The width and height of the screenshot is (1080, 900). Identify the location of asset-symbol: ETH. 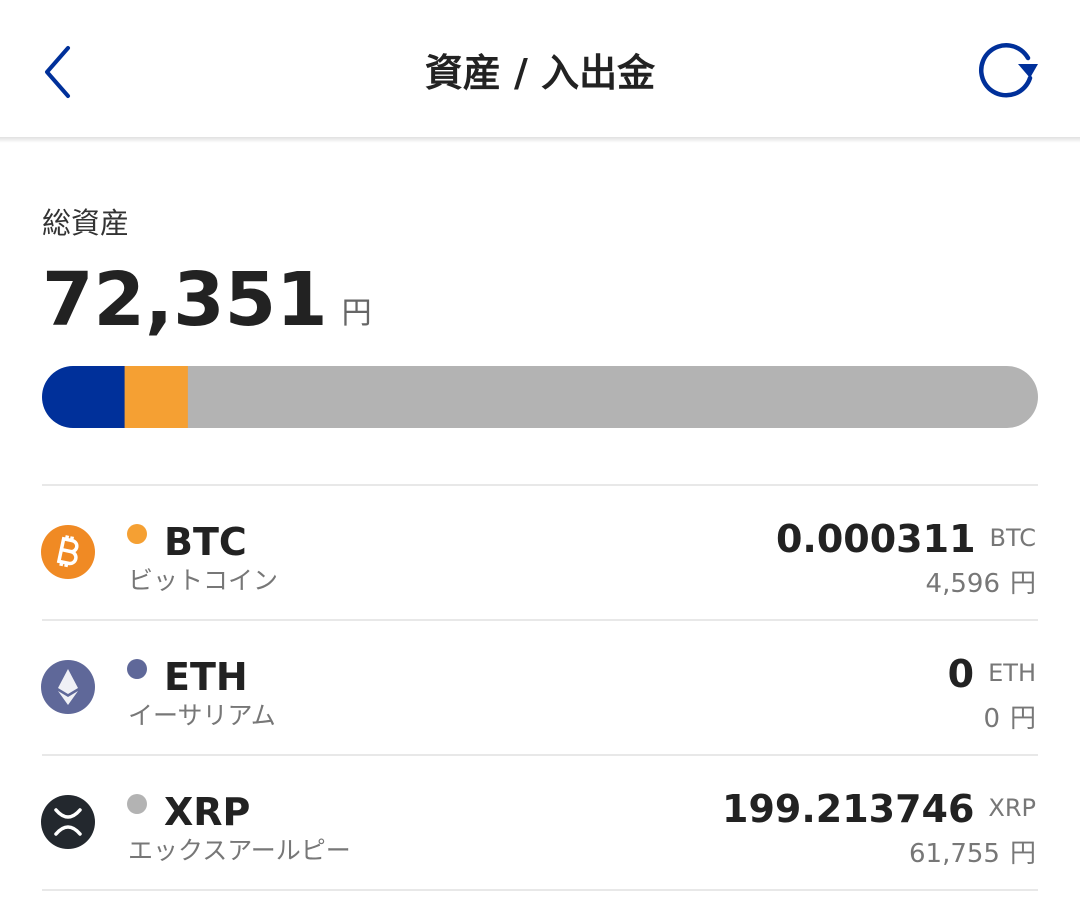
(206, 677).